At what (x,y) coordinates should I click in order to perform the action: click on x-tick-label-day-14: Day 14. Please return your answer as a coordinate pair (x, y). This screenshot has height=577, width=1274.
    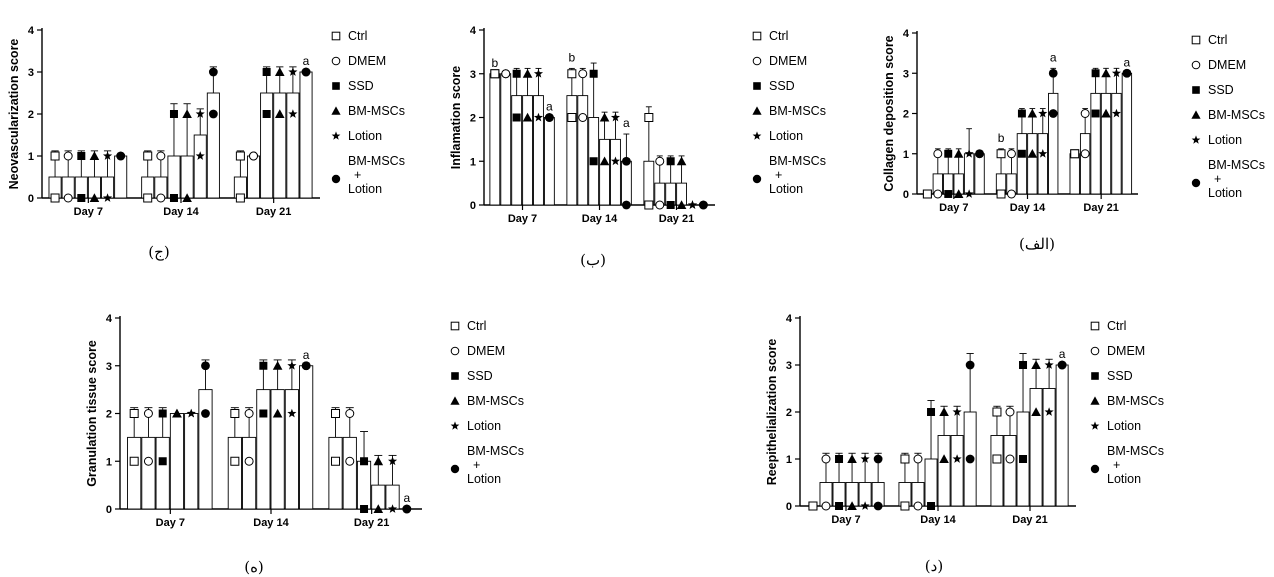
    Looking at the image, I should click on (181, 212).